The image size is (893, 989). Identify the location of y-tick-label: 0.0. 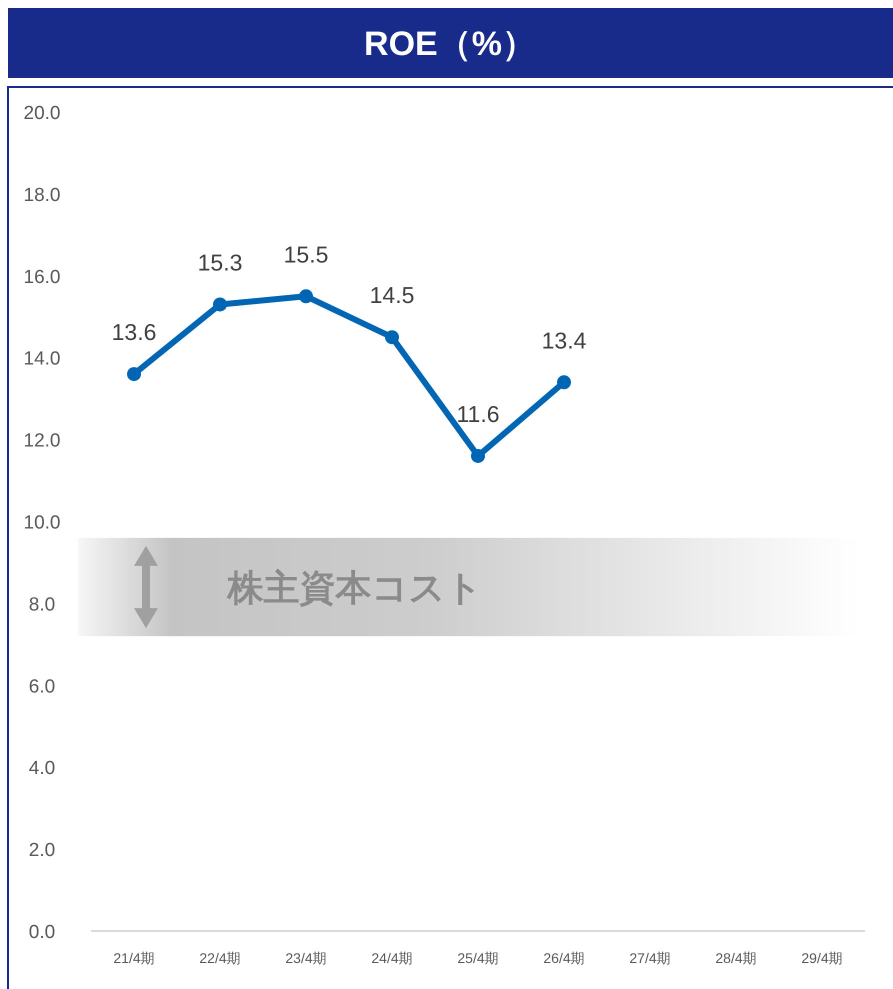
(42, 932).